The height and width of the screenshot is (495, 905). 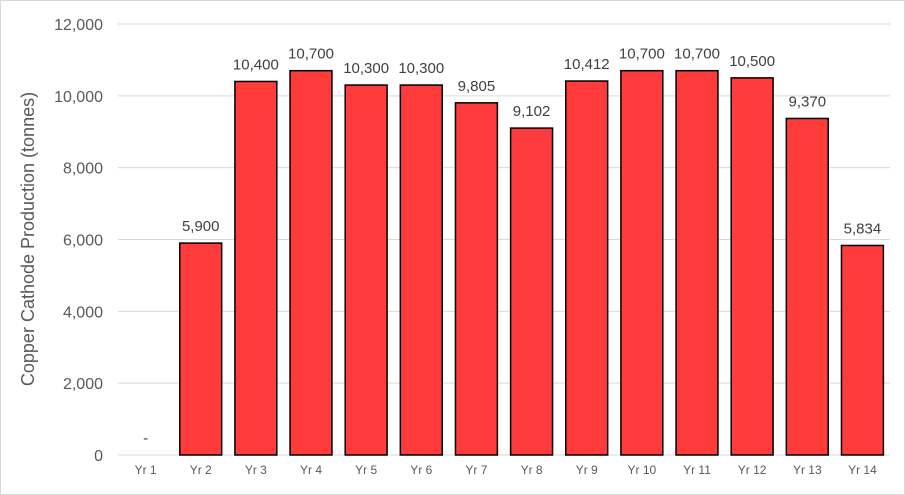 What do you see at coordinates (642, 470) in the screenshot?
I see `x-tick-label: Yr 10` at bounding box center [642, 470].